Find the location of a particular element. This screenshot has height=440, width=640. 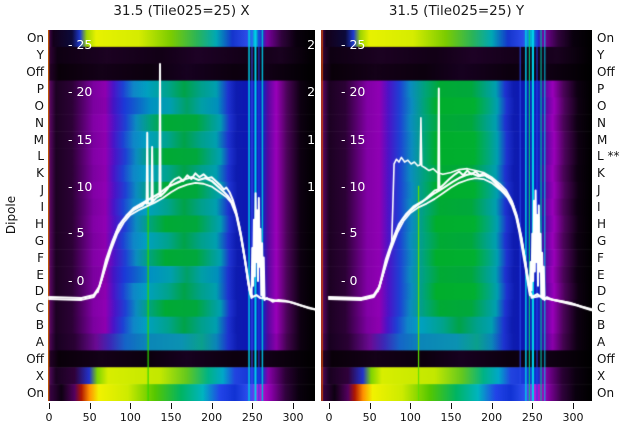

dipole-labels-right: On Y Off P O N M L ** K J I H G F E D C B A Off X On is located at coordinates (618, 215).